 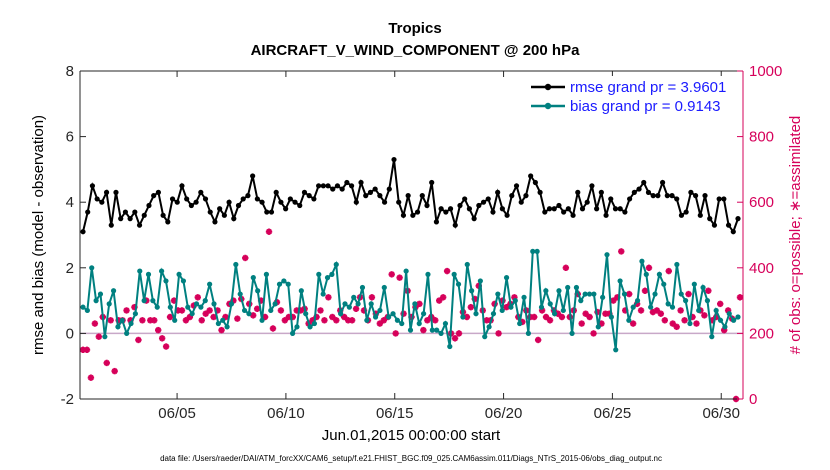 What do you see at coordinates (761, 137) in the screenshot?
I see `y2-tick-label: 800` at bounding box center [761, 137].